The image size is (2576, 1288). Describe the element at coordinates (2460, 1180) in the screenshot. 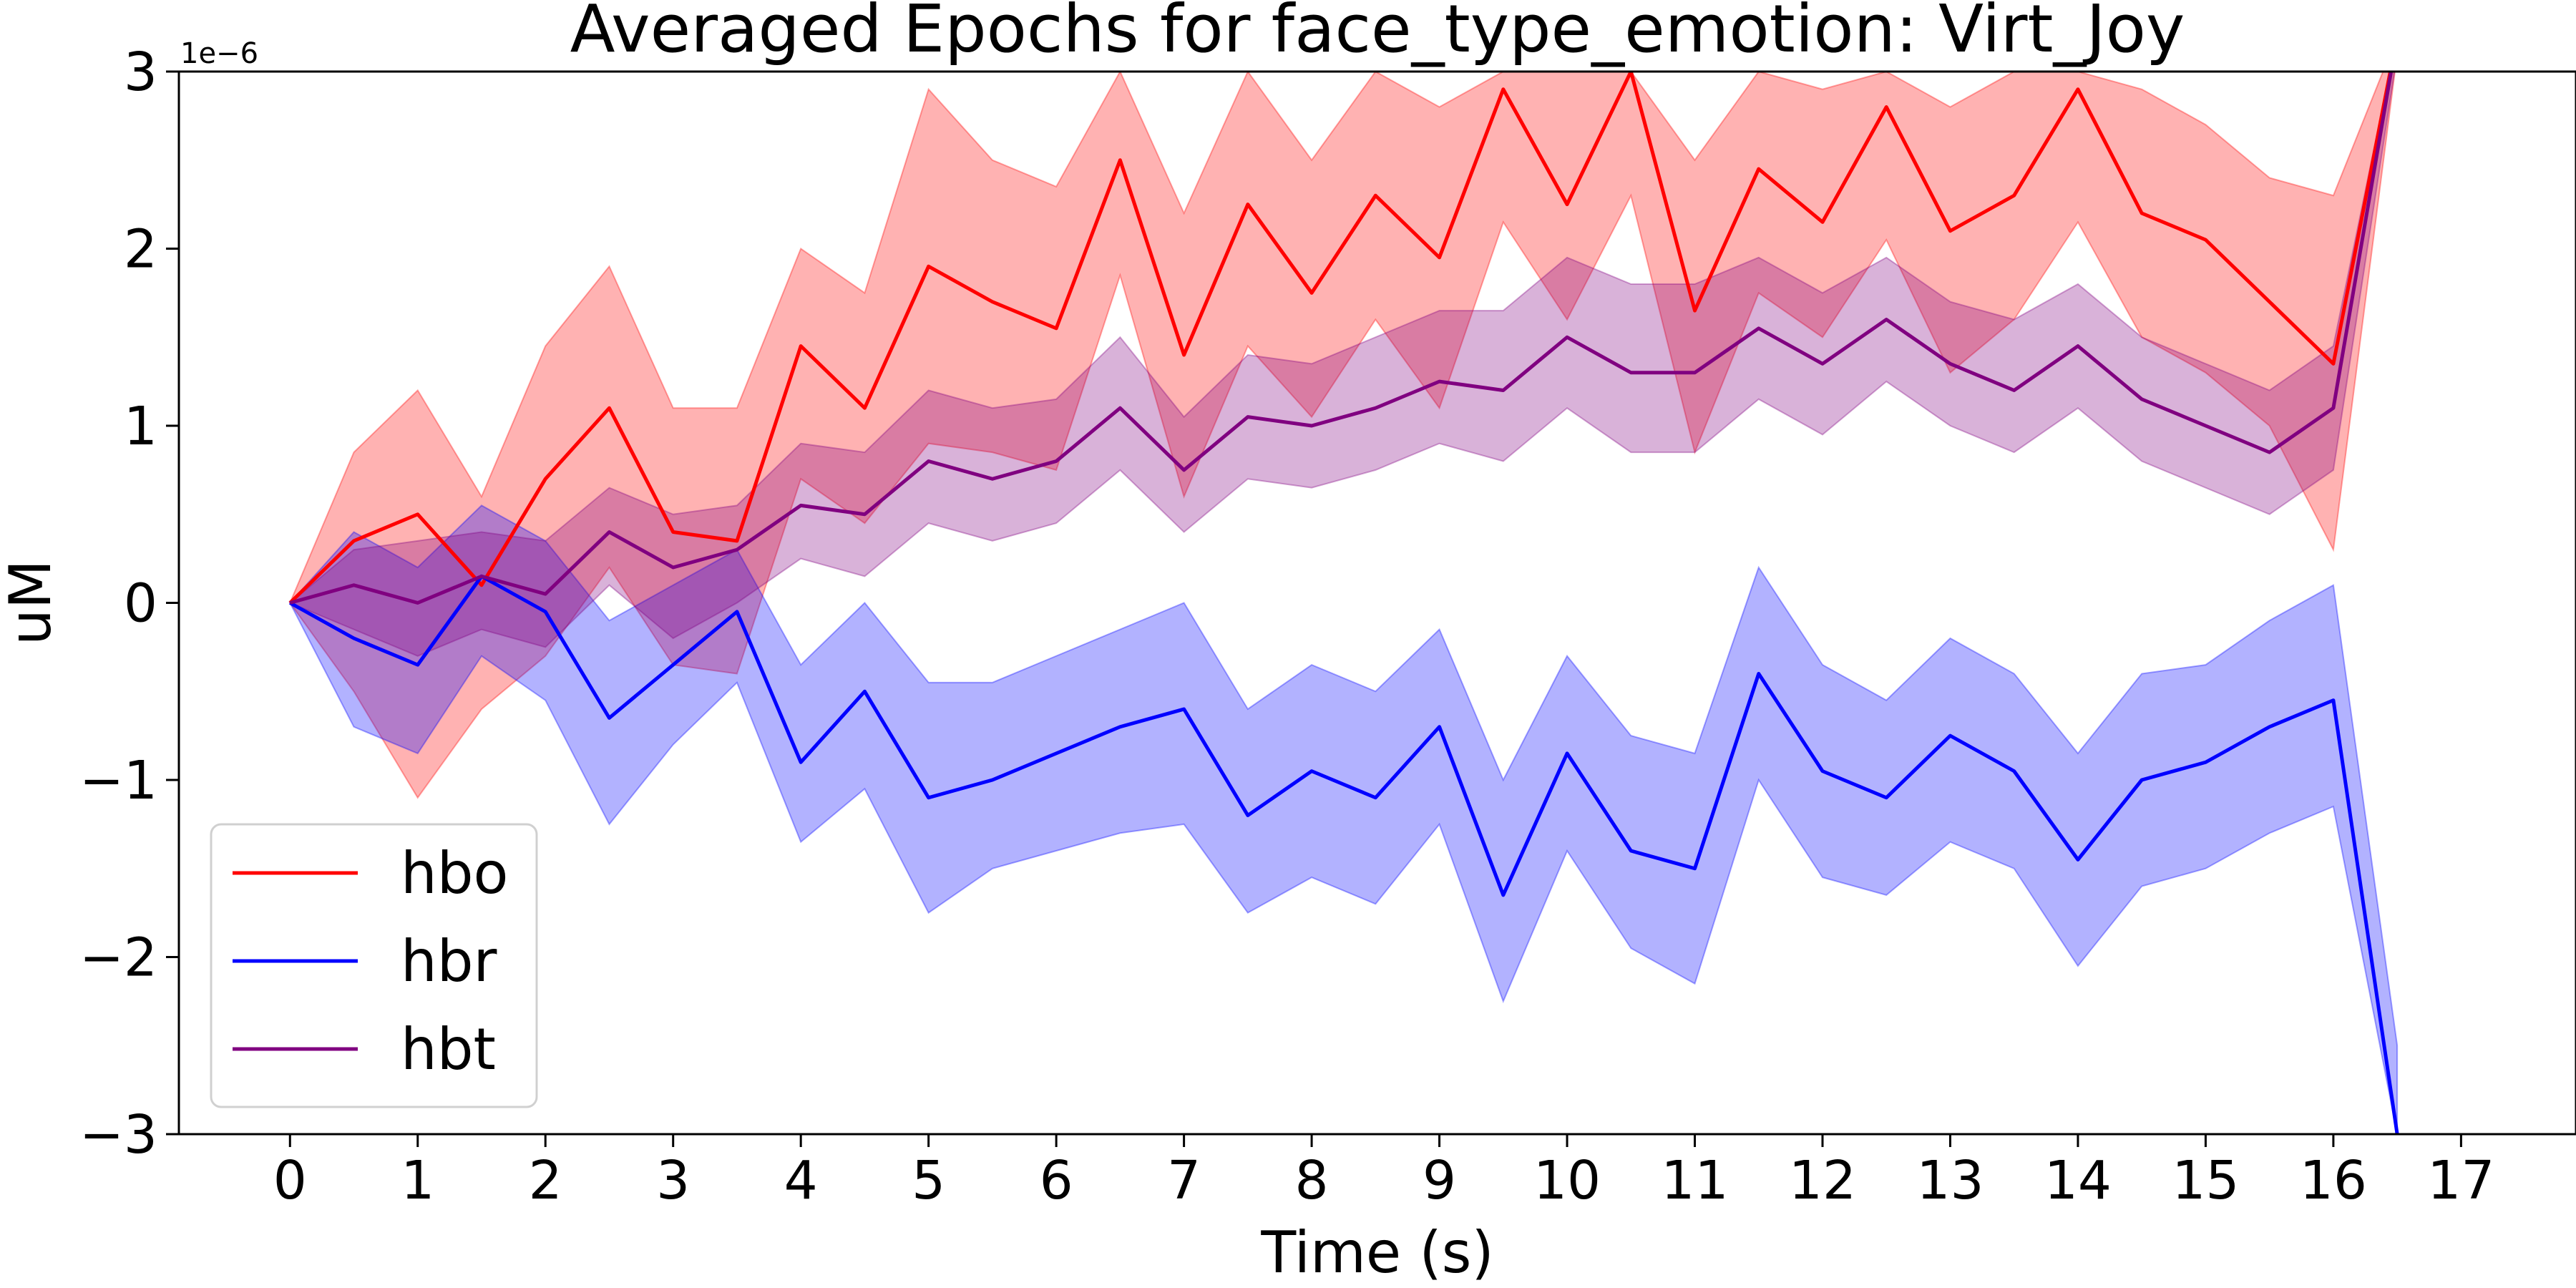

I see `x-tick-label: 17` at that location.